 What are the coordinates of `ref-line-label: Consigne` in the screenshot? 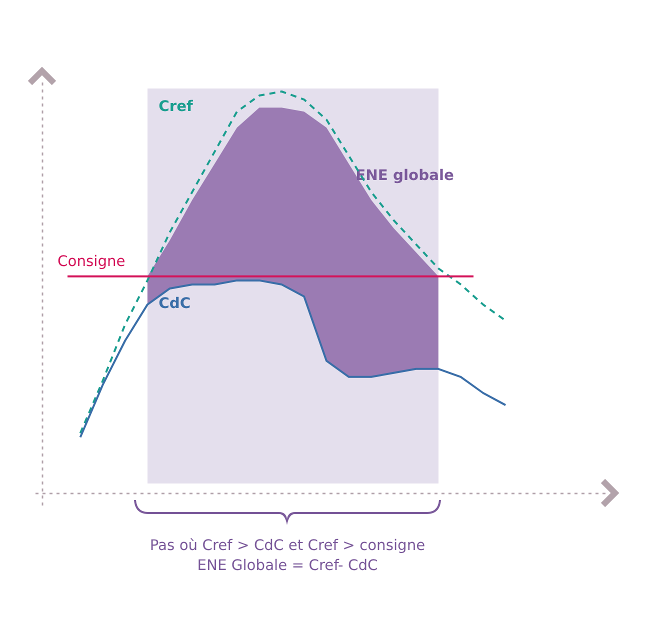 It's located at (92, 261).